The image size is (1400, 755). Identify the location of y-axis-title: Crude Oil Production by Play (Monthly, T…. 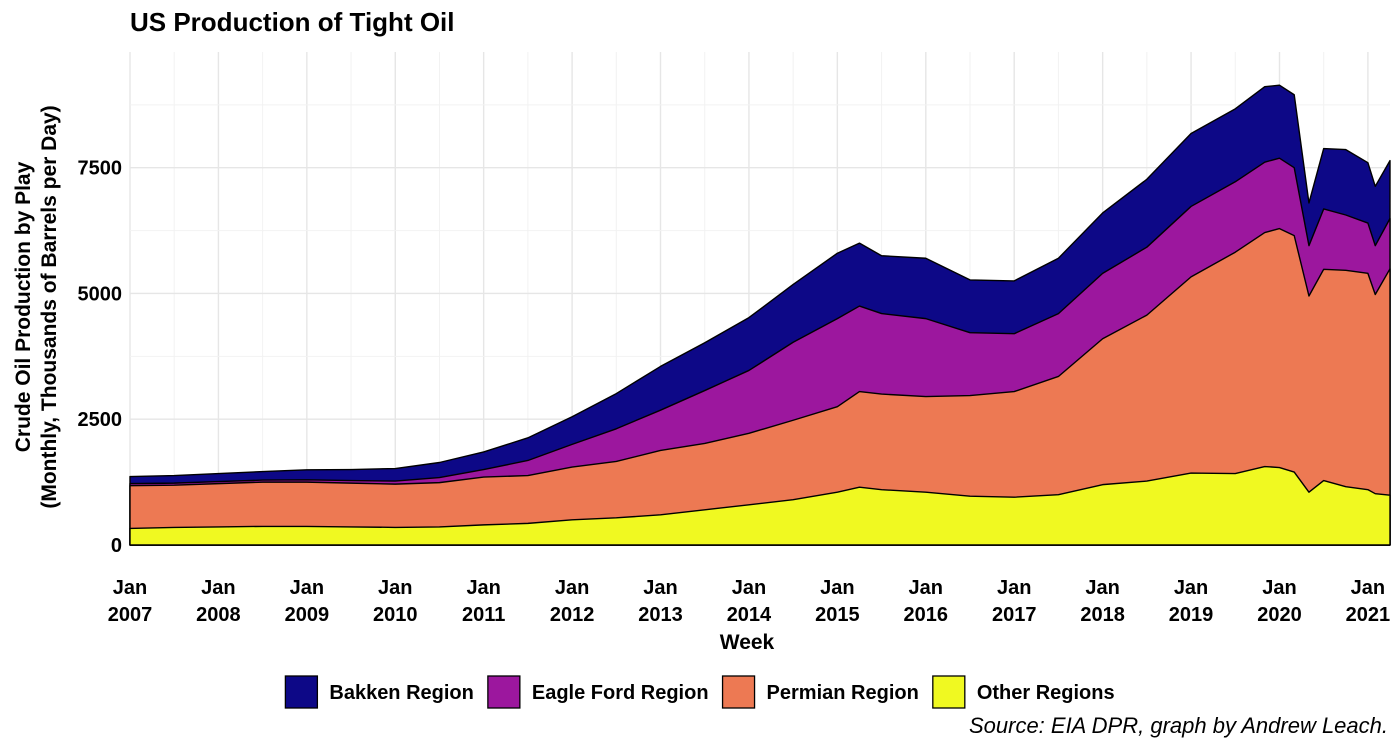
(36, 306).